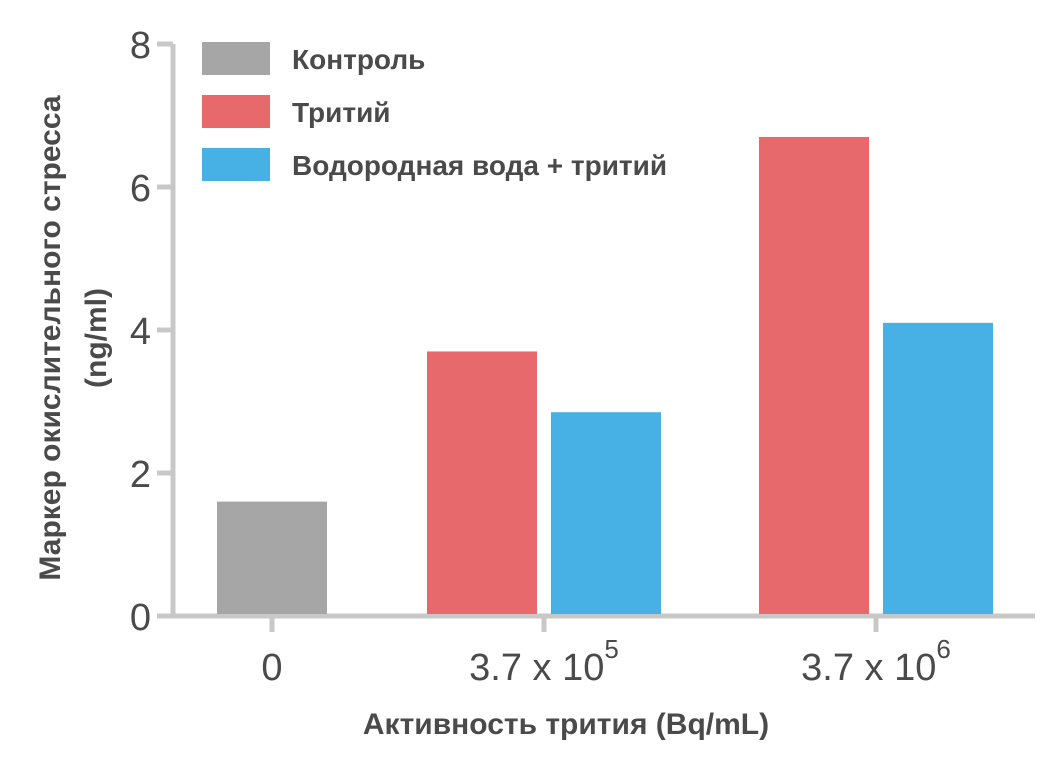 Image resolution: width=1062 pixels, height=760 pixels. What do you see at coordinates (151, 332) in the screenshot?
I see `y-axis-ticks: 0 2 4 6 8` at bounding box center [151, 332].